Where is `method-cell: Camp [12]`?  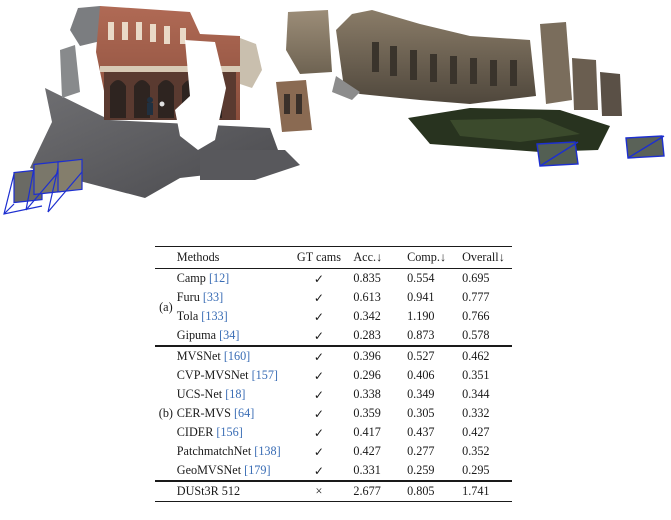 method-cell: Camp [12] is located at coordinates (234, 278).